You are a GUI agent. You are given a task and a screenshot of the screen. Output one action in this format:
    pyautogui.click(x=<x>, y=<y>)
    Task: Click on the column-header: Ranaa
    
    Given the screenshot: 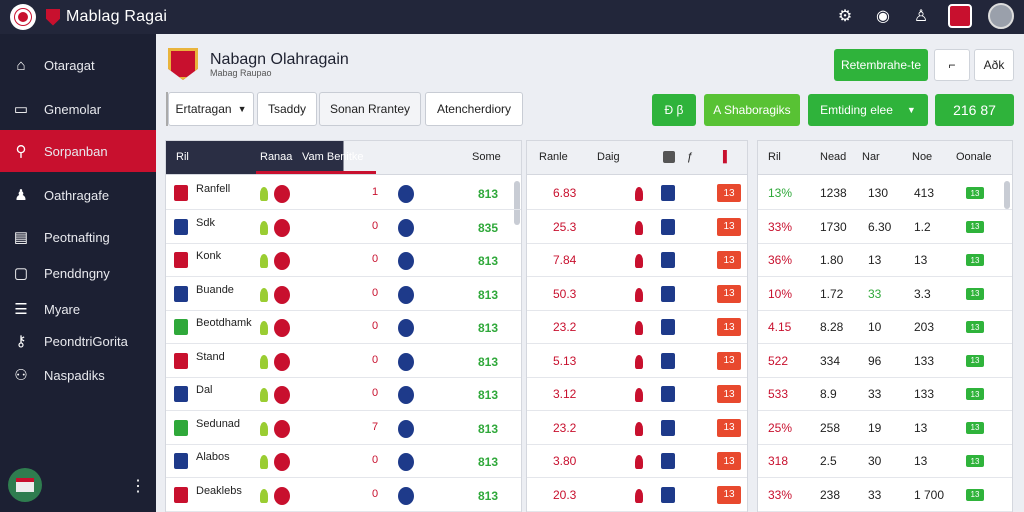 What is the action you would take?
    pyautogui.click(x=276, y=157)
    